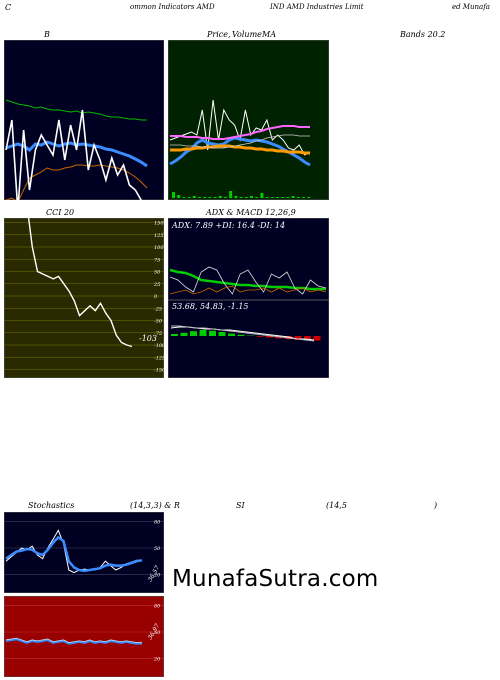 This screenshot has width=500, height=680. Describe the element at coordinates (159, 236) in the screenshot. I see `cci-tick-label: 125` at that location.